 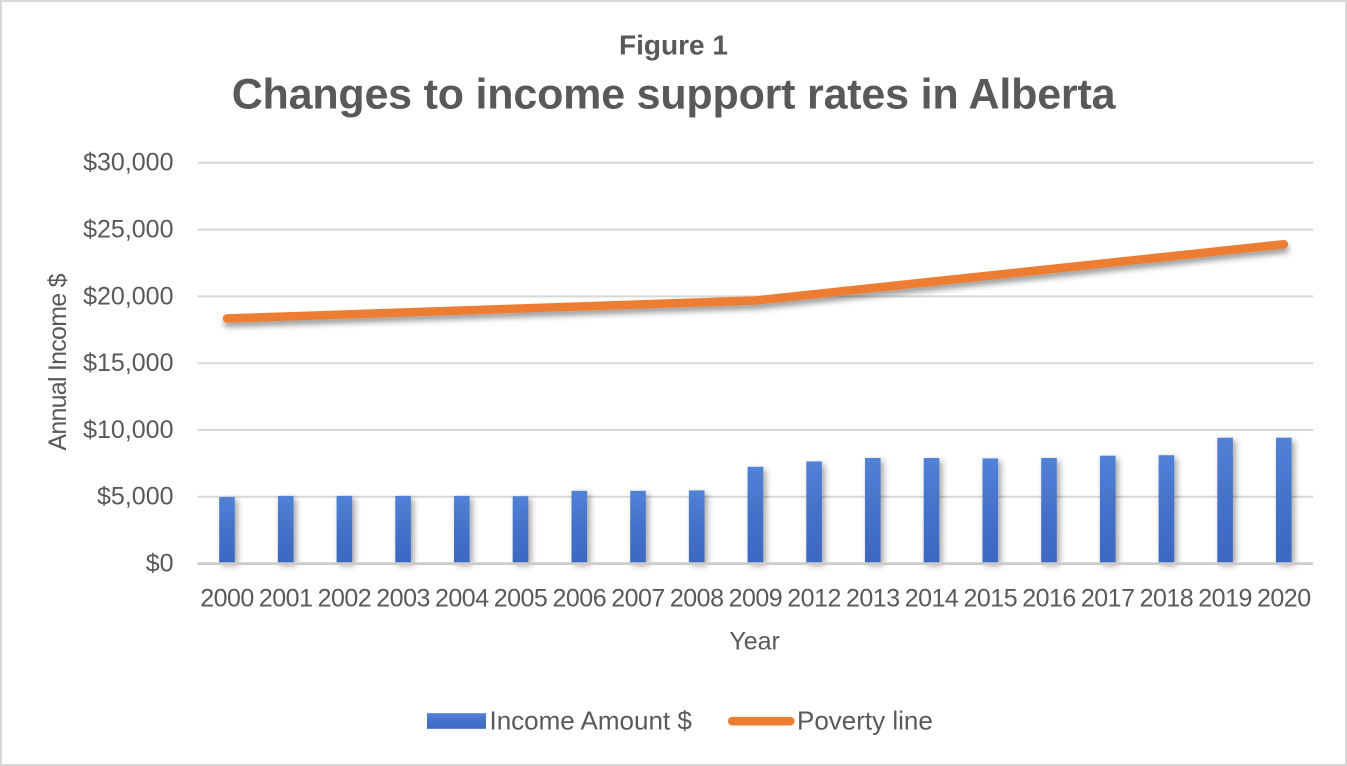 I want to click on svg-text: 2013, so click(x=873, y=598).